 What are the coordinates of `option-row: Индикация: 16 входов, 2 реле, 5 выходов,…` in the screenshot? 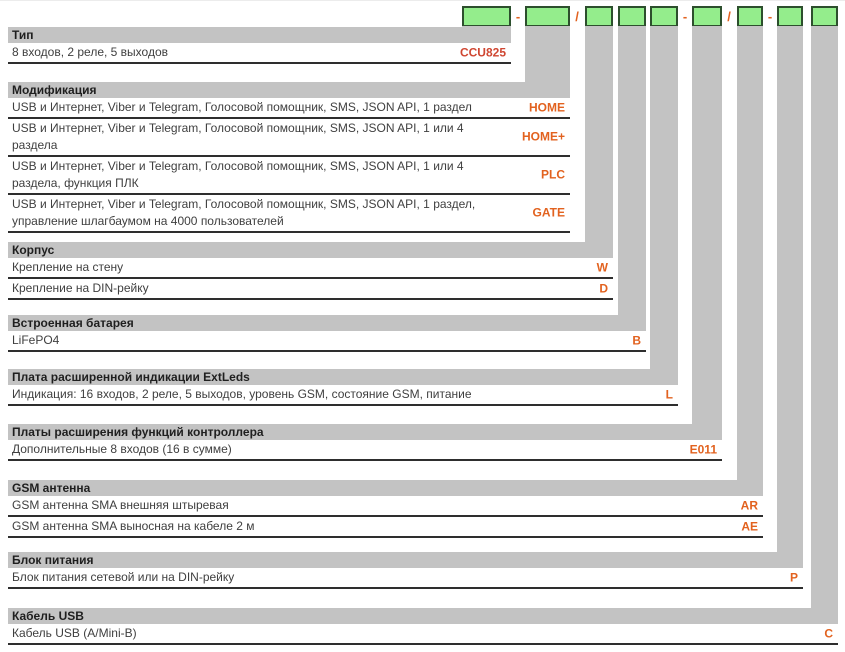 It's located at (343, 395).